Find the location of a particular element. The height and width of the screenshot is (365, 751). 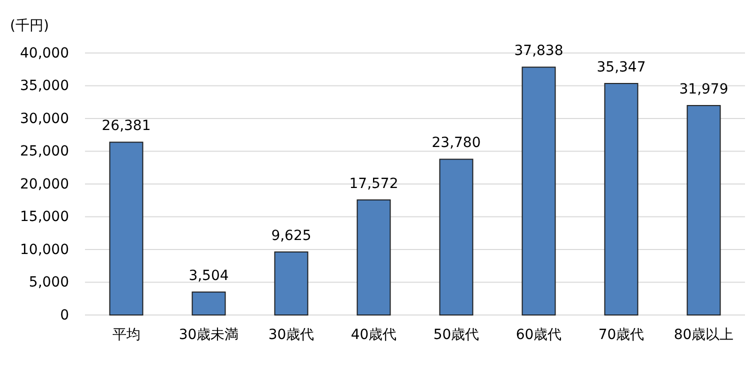

x-tick-label: 40歳代 is located at coordinates (373, 334).